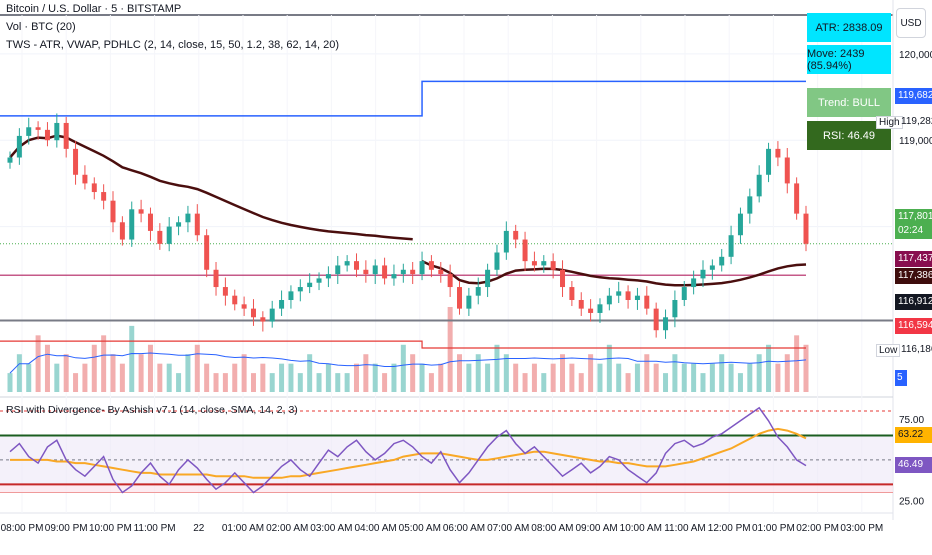 This screenshot has width=932, height=555. I want to click on time-axis-label: 08:00 PM, so click(22, 528).